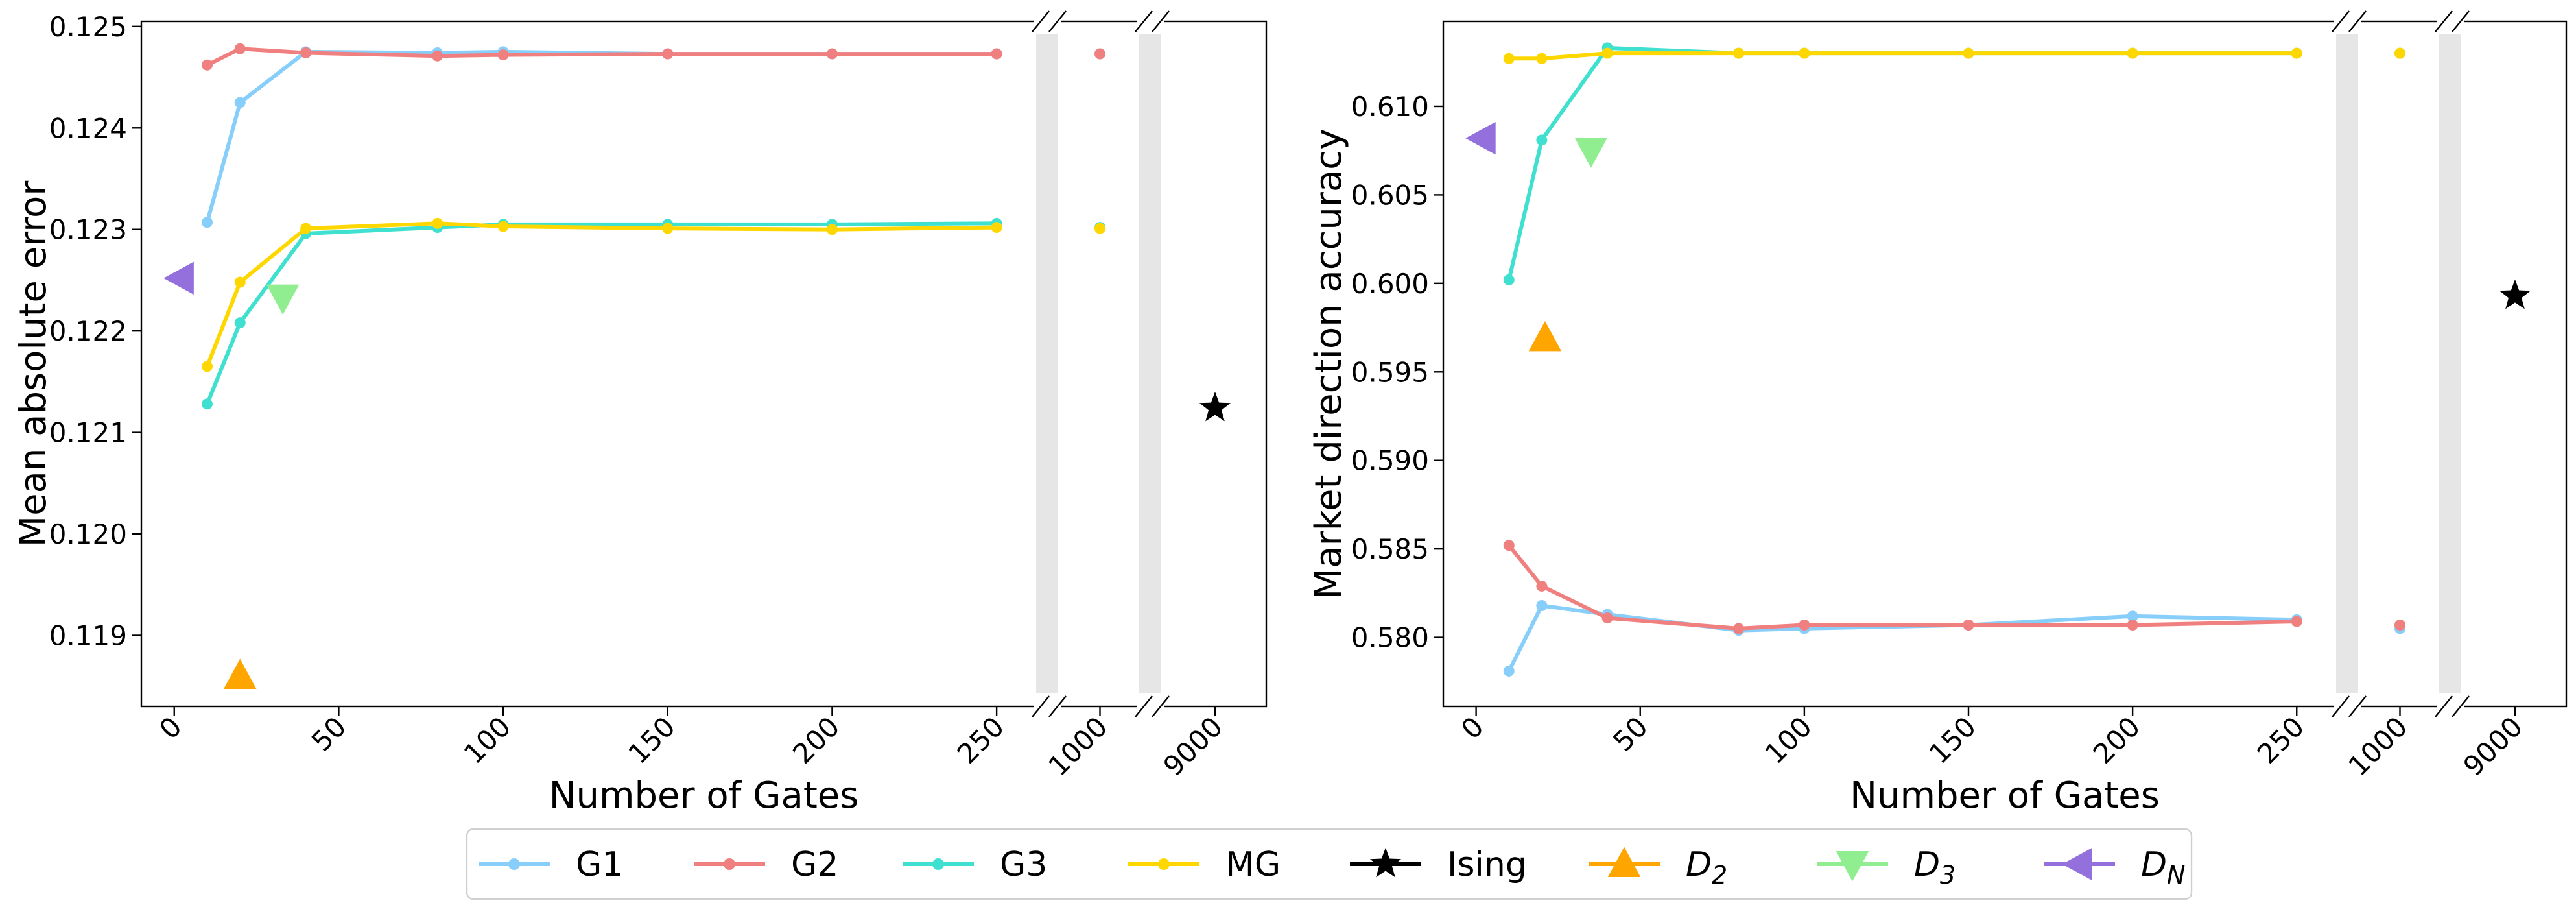  I want to click on y-tick-label: 0.123, so click(88, 230).